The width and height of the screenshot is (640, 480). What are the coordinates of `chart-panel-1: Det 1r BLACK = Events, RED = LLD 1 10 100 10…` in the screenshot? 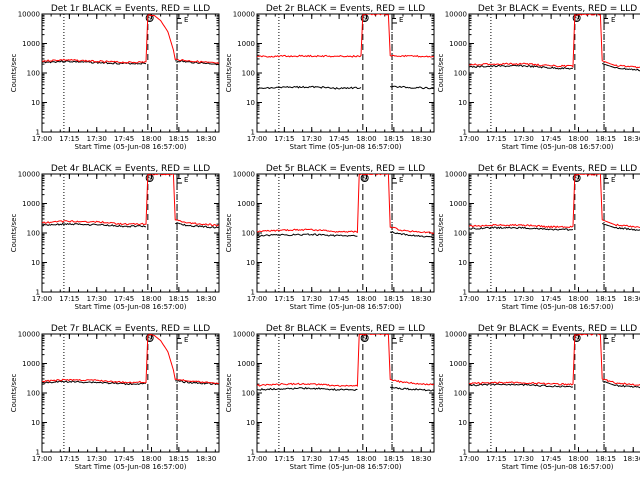 It's located at (115, 77).